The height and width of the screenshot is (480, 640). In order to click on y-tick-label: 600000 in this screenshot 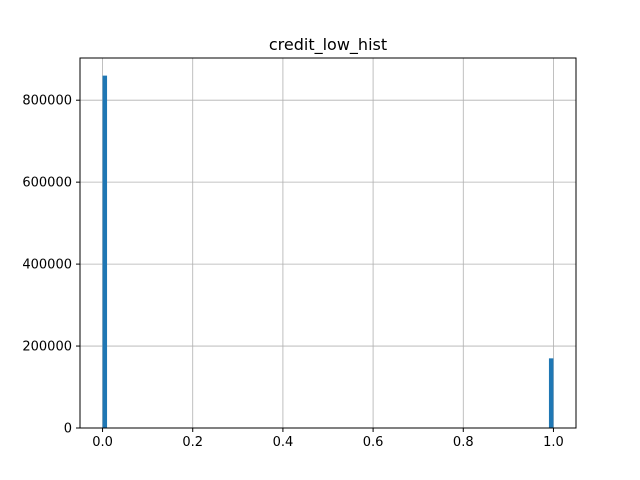, I will do `click(47, 183)`.